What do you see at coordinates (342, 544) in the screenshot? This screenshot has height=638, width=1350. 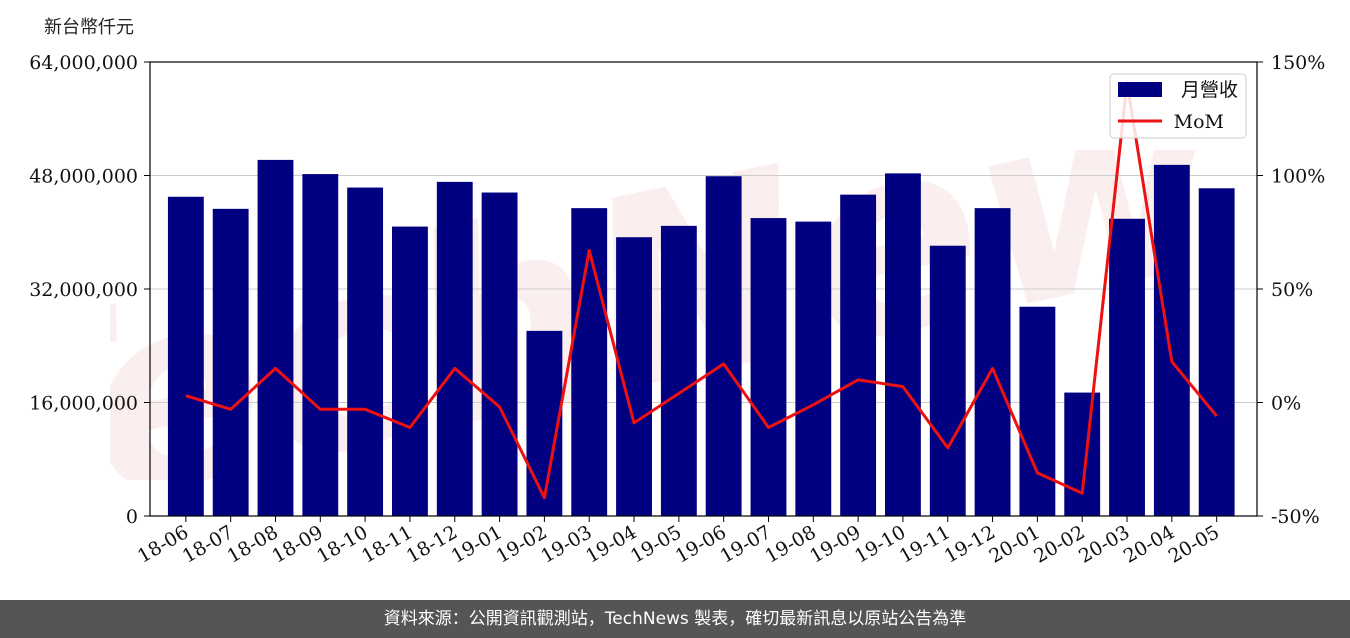 I see `x-tick-label-18-10: 18-10` at bounding box center [342, 544].